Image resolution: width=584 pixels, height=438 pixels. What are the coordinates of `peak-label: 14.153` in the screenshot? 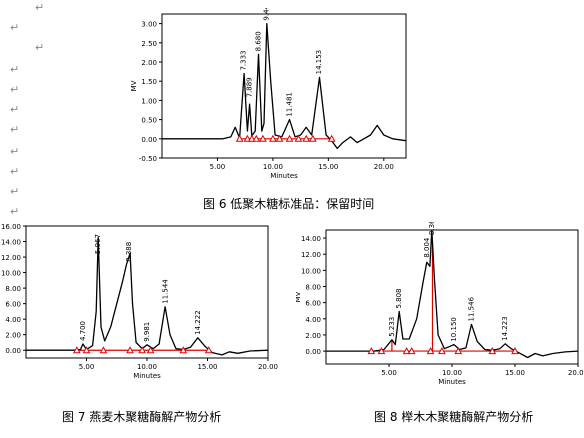 It's located at (319, 62).